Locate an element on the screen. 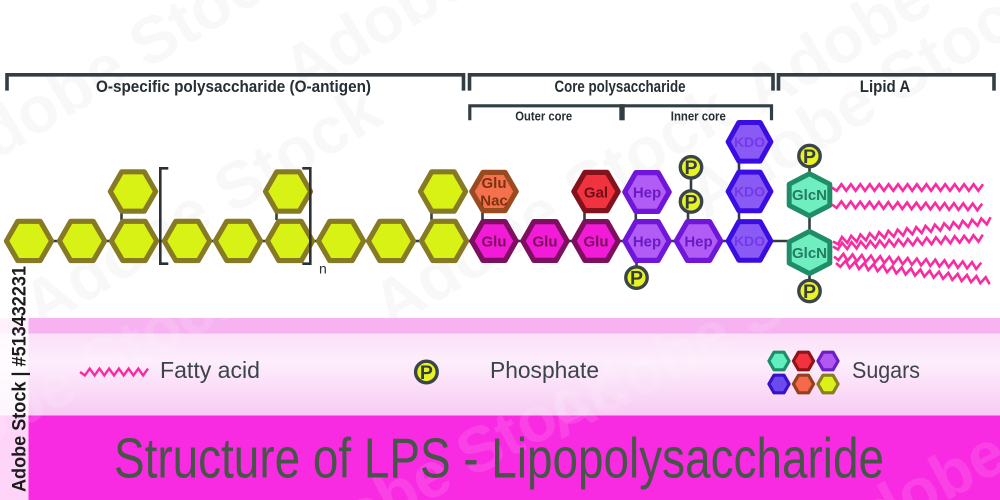 This screenshot has width=1000, height=500. svg-text: Adobe Stock | #513432231 is located at coordinates (20, 379).